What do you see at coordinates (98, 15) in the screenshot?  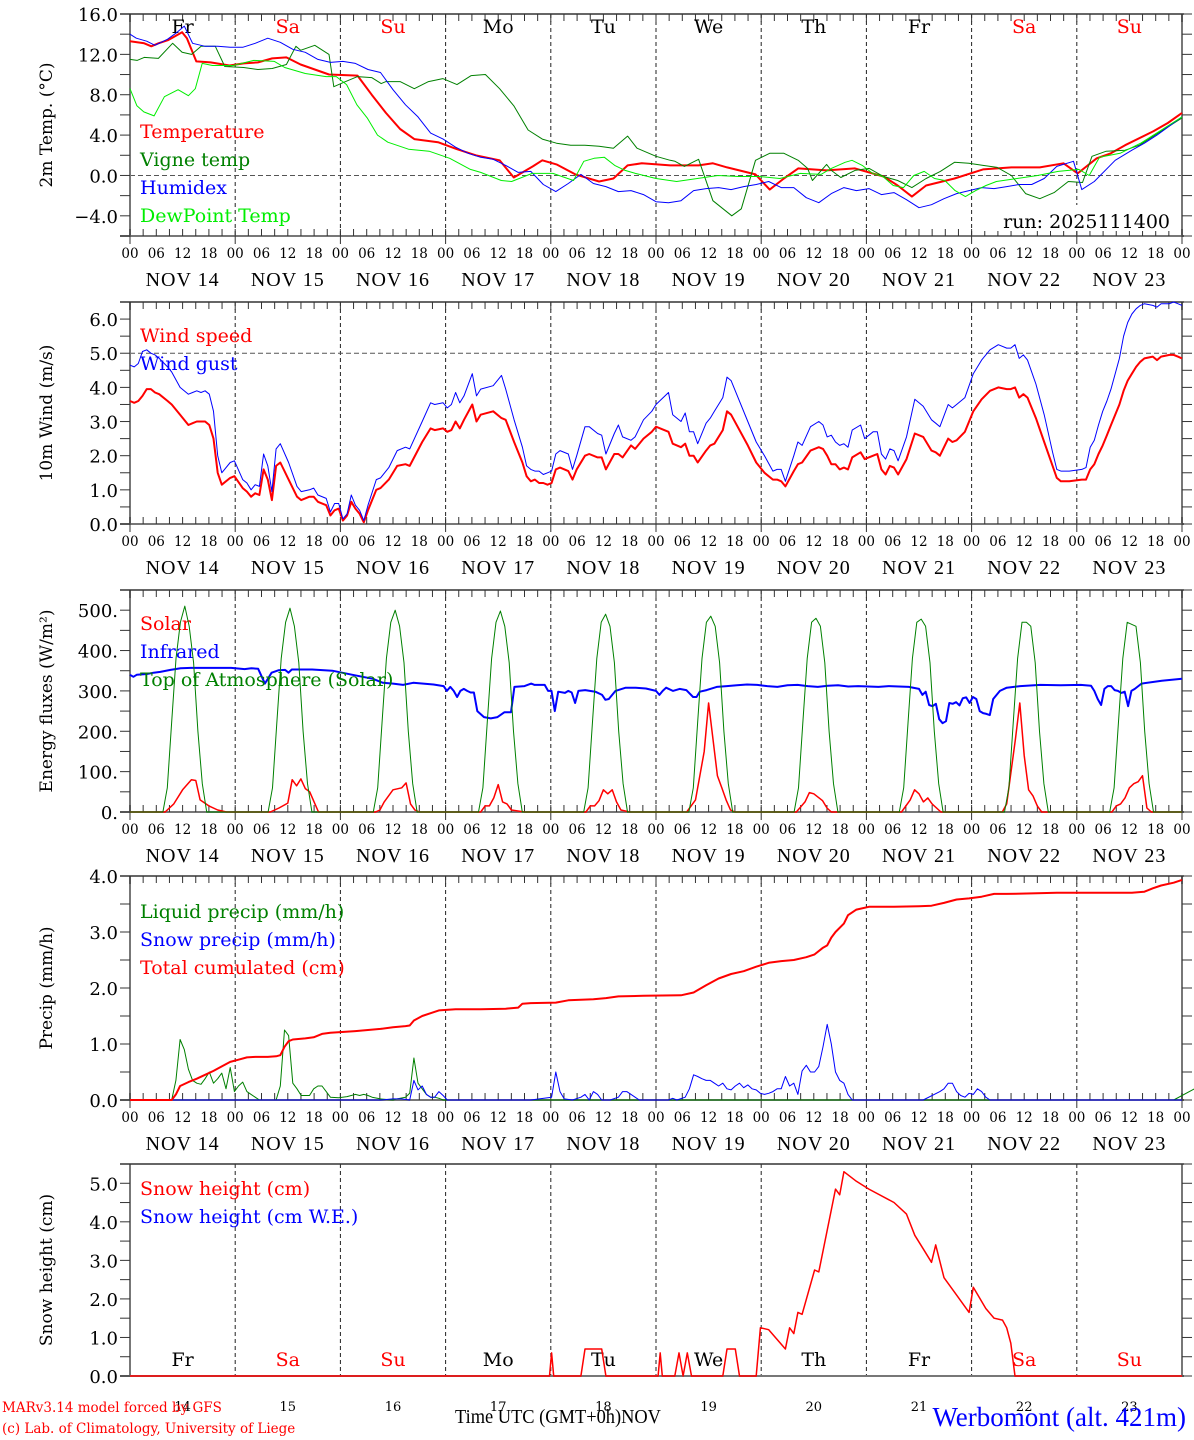 I see `y-tick-label: 16.0` at bounding box center [98, 15].